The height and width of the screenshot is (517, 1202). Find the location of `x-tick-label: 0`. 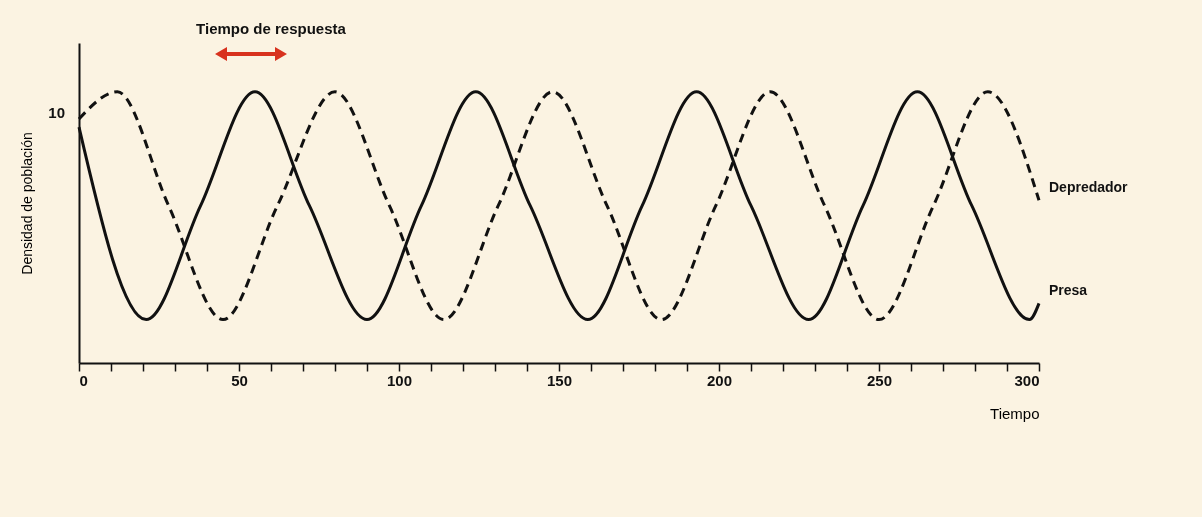

x-tick-label: 0 is located at coordinates (83, 380).